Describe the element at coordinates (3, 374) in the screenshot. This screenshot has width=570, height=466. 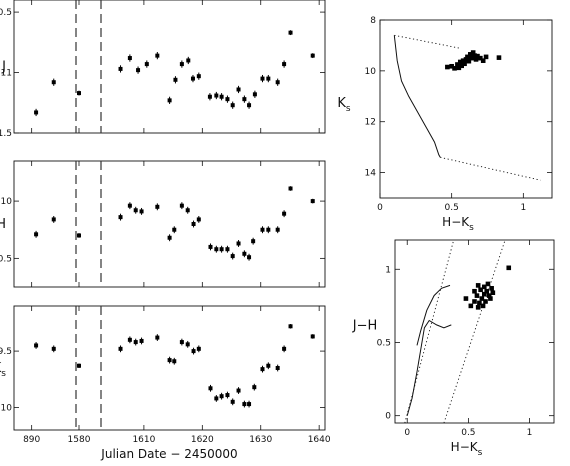
I see `lc_ks-y-axis-label-subscript: s` at that location.